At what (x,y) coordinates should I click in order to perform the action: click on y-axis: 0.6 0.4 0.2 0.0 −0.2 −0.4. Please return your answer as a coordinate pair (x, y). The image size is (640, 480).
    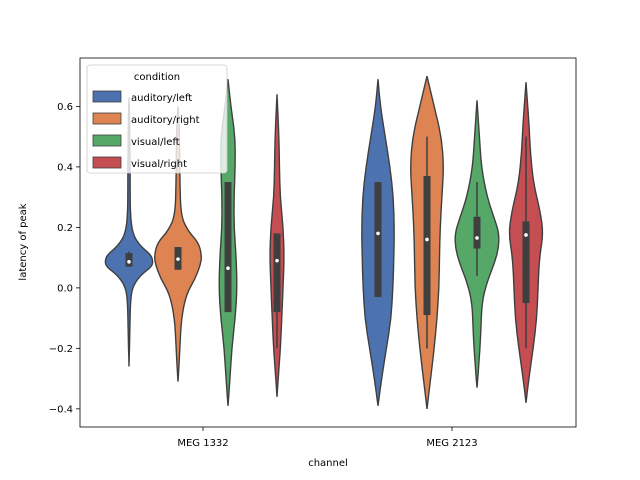
    Looking at the image, I should click on (64, 258).